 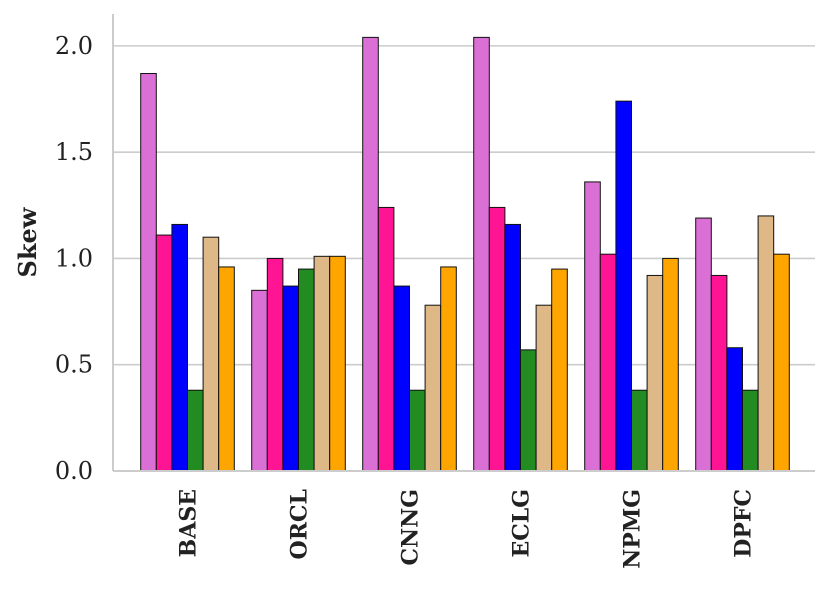 What do you see at coordinates (27, 241) in the screenshot?
I see `y-axis-label: Skew` at bounding box center [27, 241].